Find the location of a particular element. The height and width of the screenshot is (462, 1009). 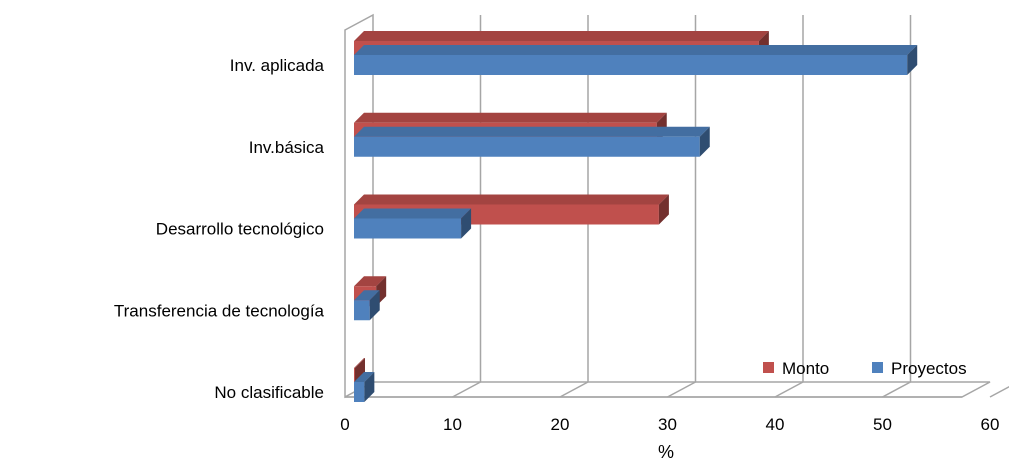

legend-swatch-monto is located at coordinates (768, 367).